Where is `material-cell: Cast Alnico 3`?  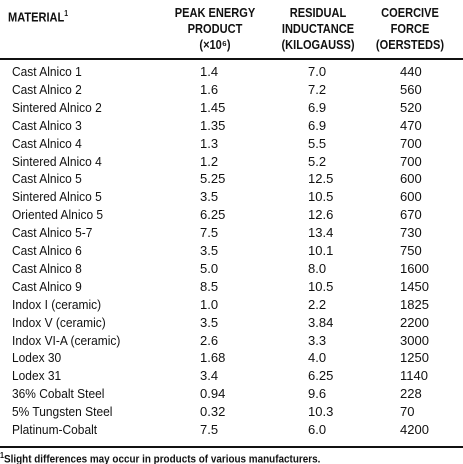 material-cell: Cast Alnico 3 is located at coordinates (47, 125).